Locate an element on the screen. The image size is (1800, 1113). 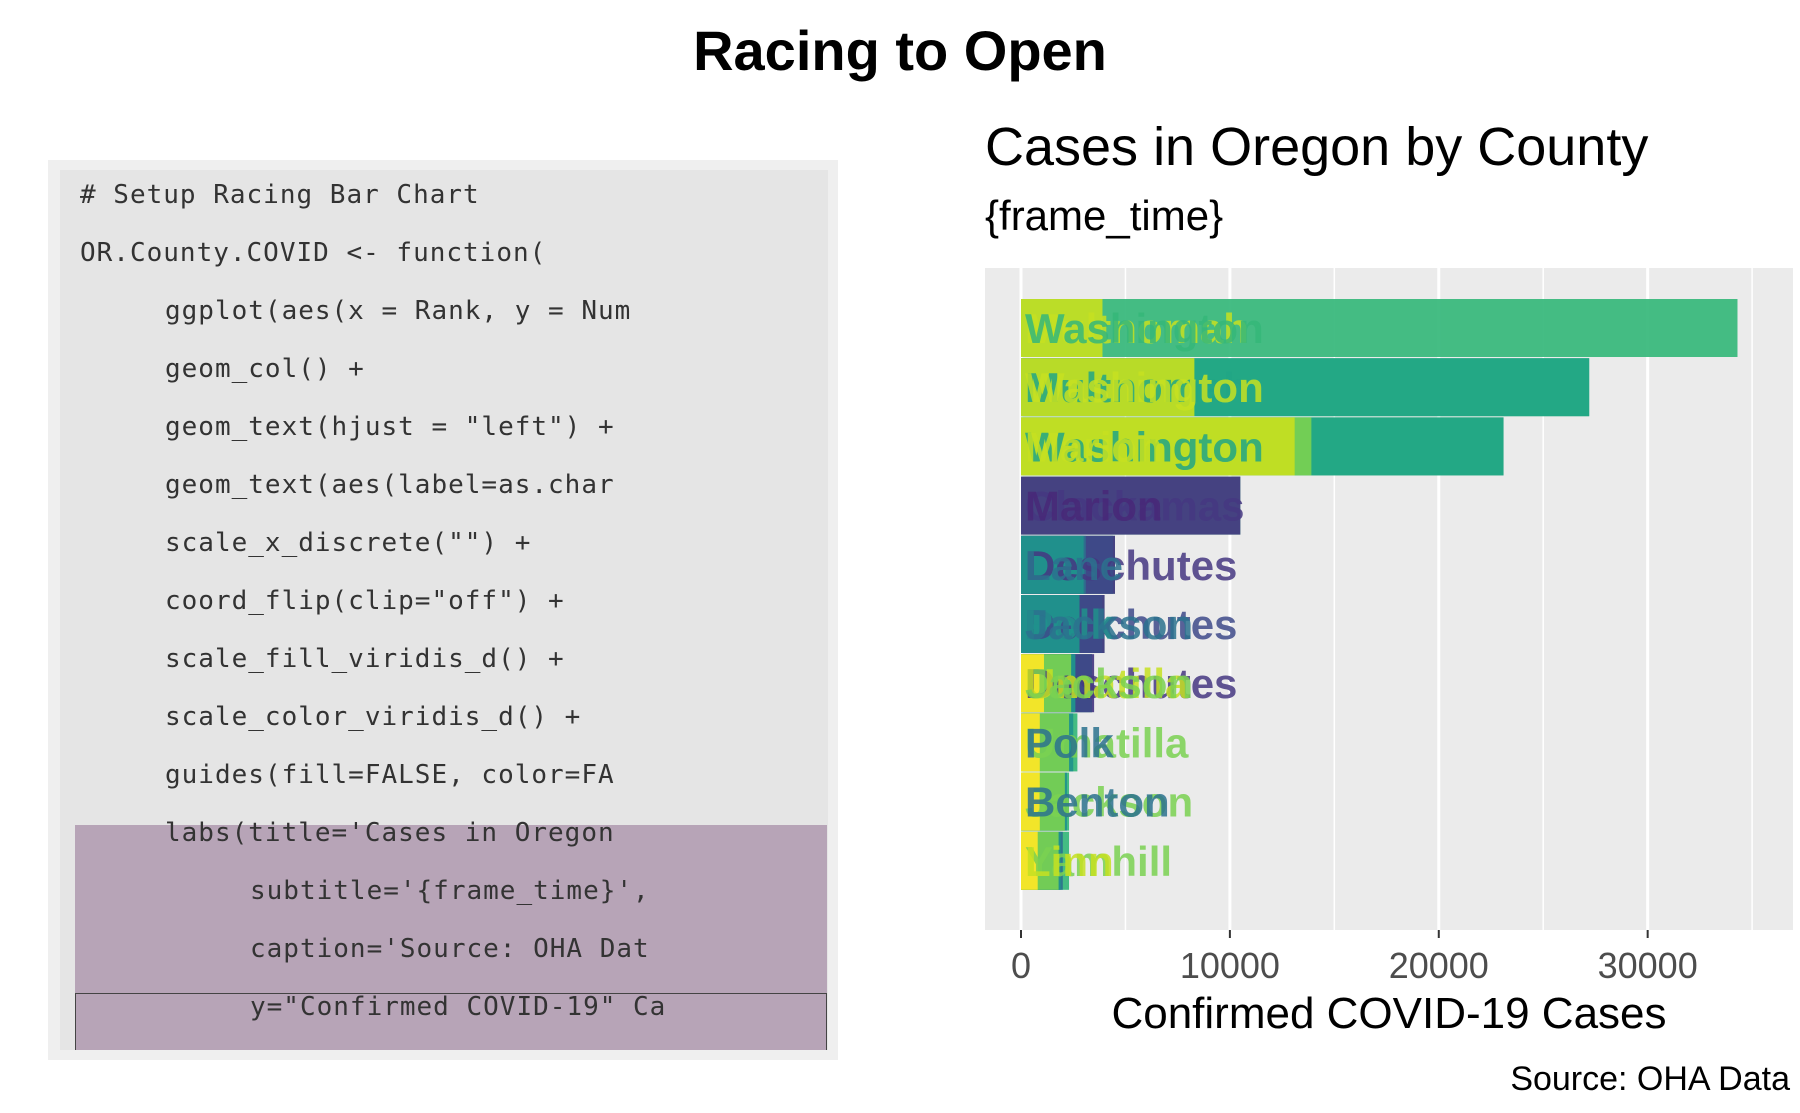
bar-label: Lane is located at coordinates (1074, 565).